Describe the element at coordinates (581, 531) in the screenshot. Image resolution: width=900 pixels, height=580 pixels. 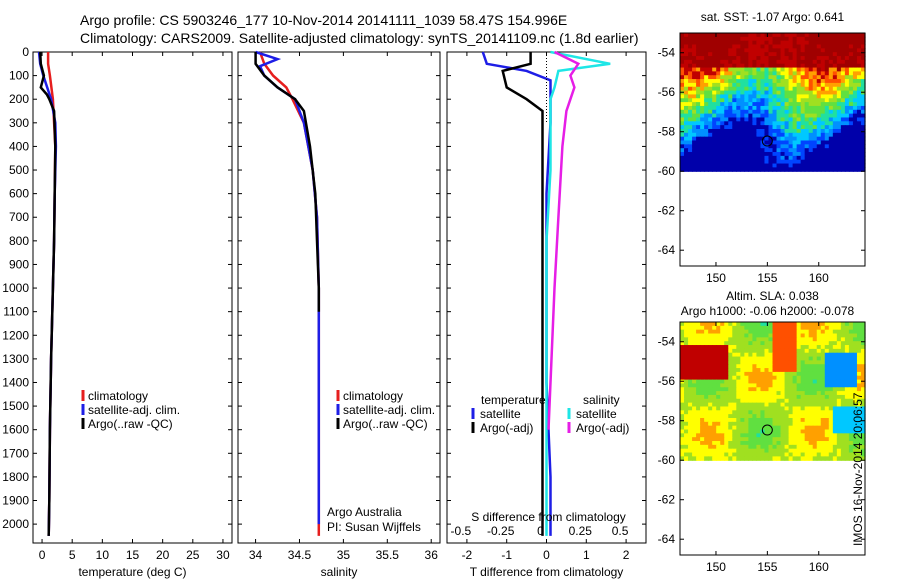
I see `x2tick-label: 0.25` at that location.